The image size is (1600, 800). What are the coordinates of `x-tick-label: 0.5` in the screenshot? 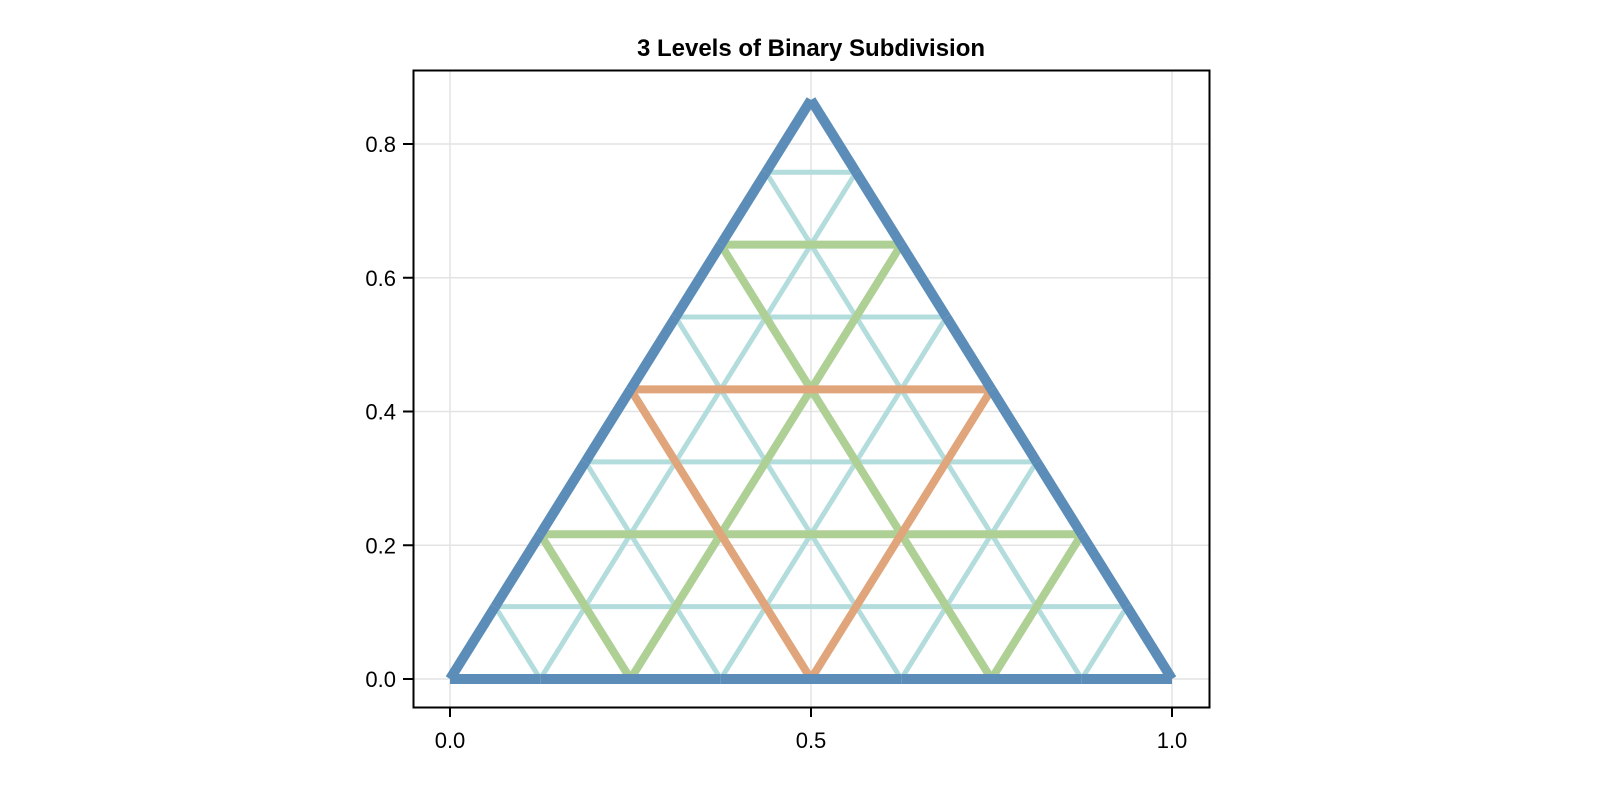 It's located at (811, 740).